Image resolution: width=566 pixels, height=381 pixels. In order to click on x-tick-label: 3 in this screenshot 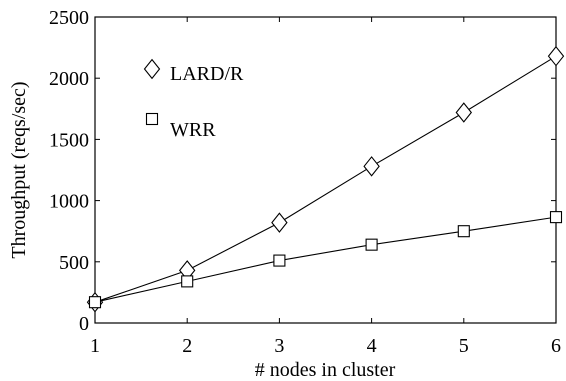, I will do `click(279, 346)`.